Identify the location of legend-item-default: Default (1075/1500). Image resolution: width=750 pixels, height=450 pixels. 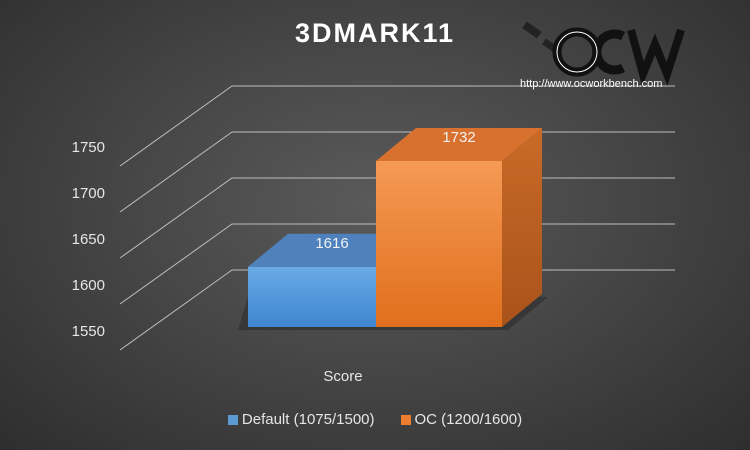
(301, 419).